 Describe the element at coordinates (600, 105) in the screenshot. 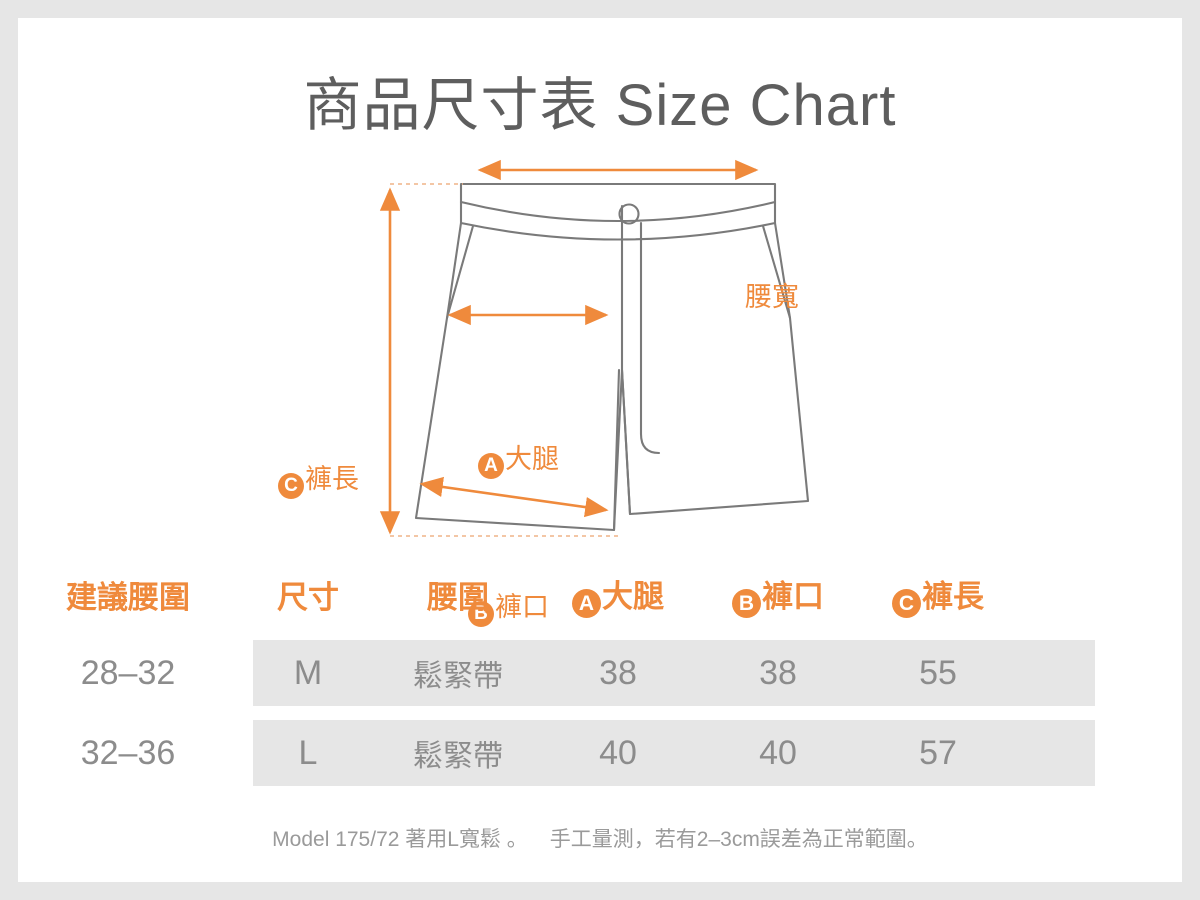

I see `page-title: 商品尺寸表 Size Chart` at that location.